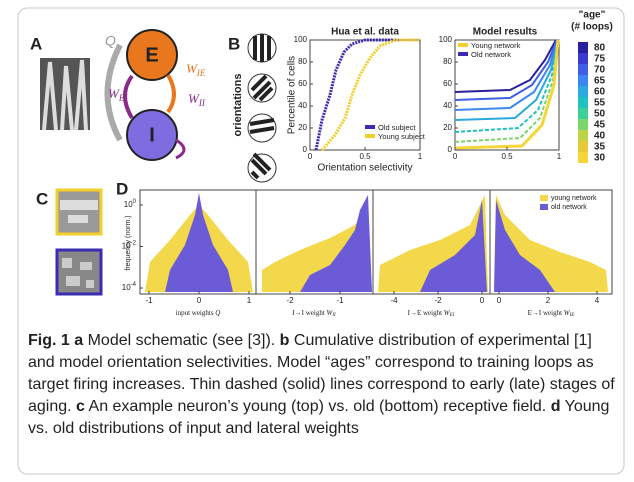 This screenshot has height=482, width=634. Describe the element at coordinates (134, 285) in the screenshot. I see `tick-exponent: -4` at that location.